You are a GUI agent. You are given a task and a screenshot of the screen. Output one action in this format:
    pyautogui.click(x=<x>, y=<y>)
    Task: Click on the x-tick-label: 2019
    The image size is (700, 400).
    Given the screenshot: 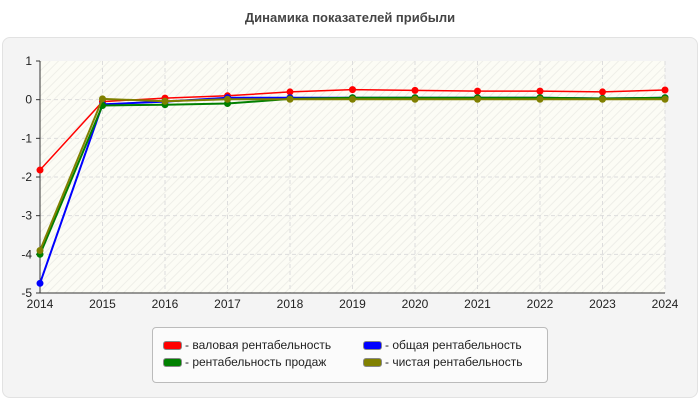 What is the action you would take?
    pyautogui.click(x=352, y=304)
    